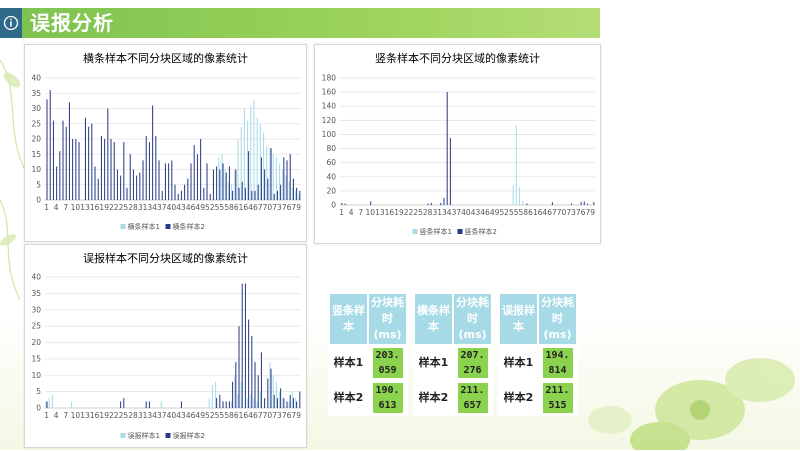 This screenshot has width=800, height=451. What do you see at coordinates (36, 93) in the screenshot?
I see `y-tick-label: 35` at bounding box center [36, 93].